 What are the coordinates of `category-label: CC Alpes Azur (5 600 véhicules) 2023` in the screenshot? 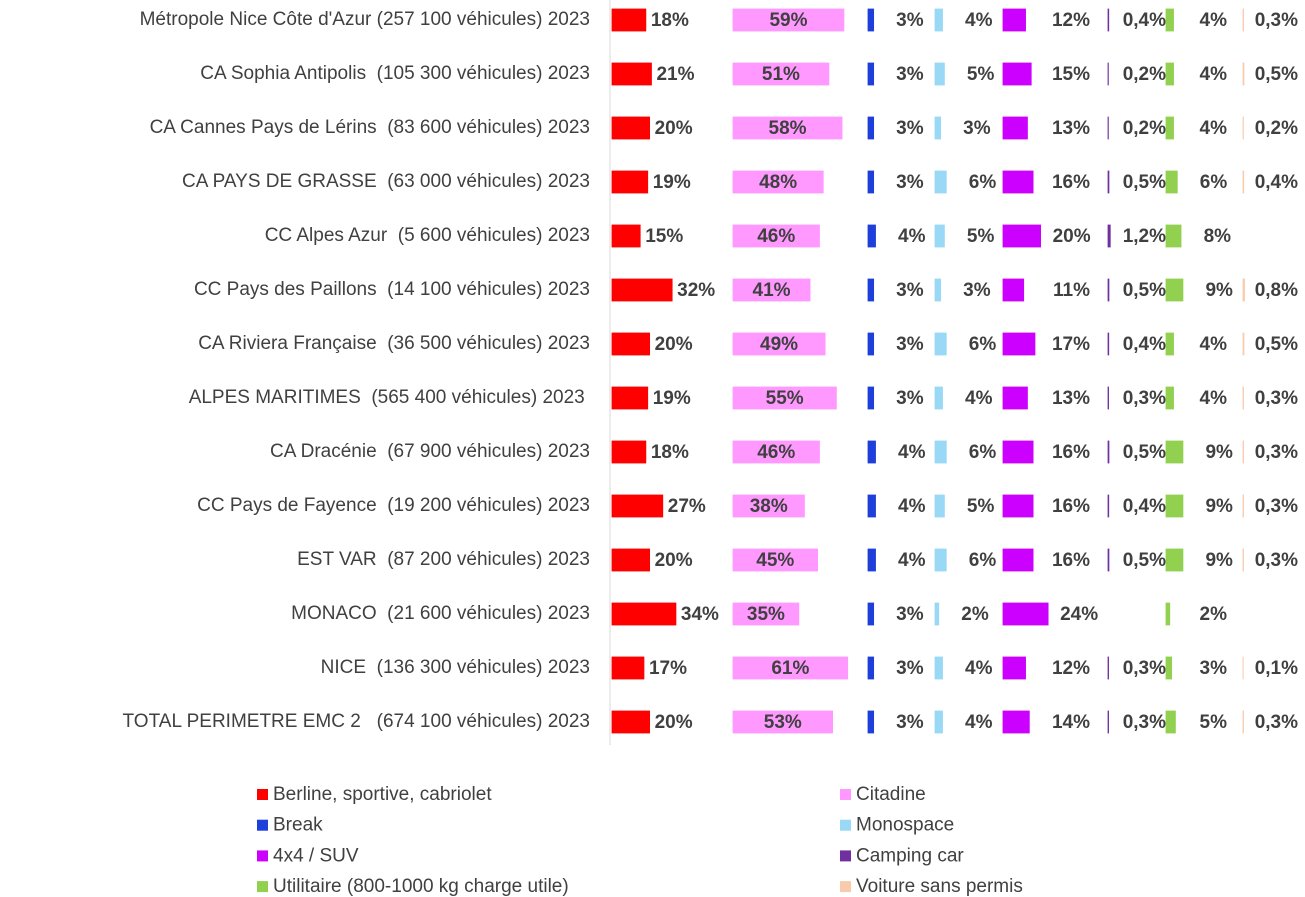 It's located at (427, 235).